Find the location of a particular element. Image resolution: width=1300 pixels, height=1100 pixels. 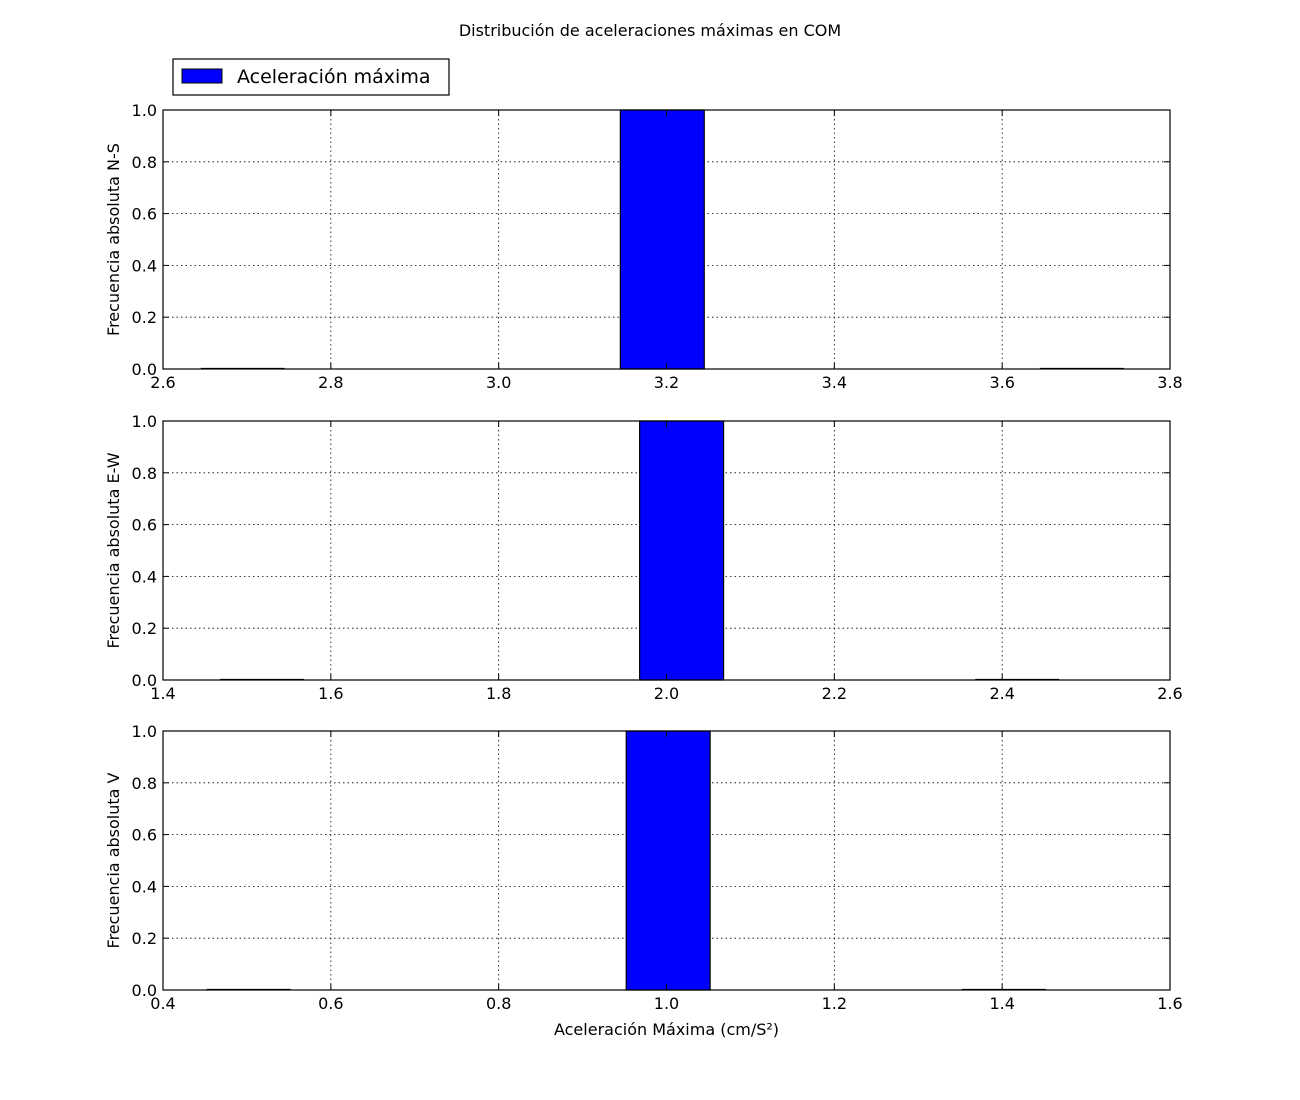

y-axis-label: Frecuencia absoluta V is located at coordinates (113, 860).